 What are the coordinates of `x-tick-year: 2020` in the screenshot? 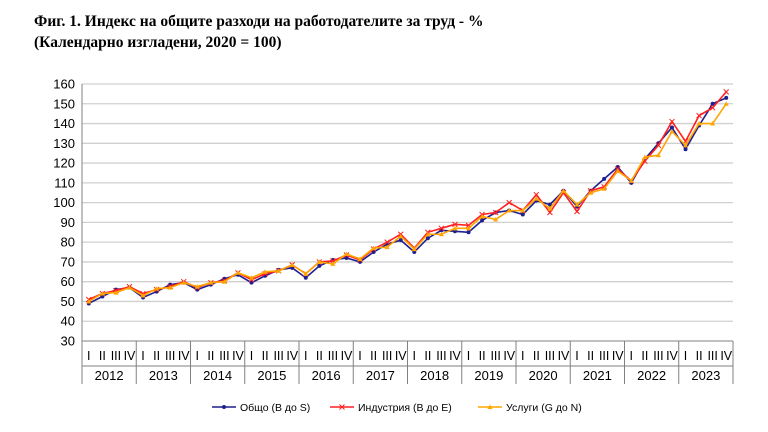 It's located at (543, 375).